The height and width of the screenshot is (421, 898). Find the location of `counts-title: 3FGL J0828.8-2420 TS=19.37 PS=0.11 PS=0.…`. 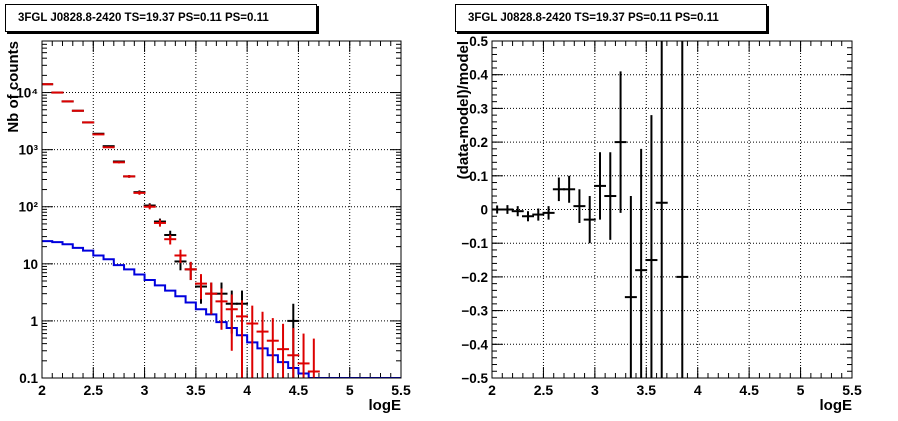

counts-title: 3FGL J0828.8-2420 TS=19.37 PS=0.11 PS=0.… is located at coordinates (161, 18).